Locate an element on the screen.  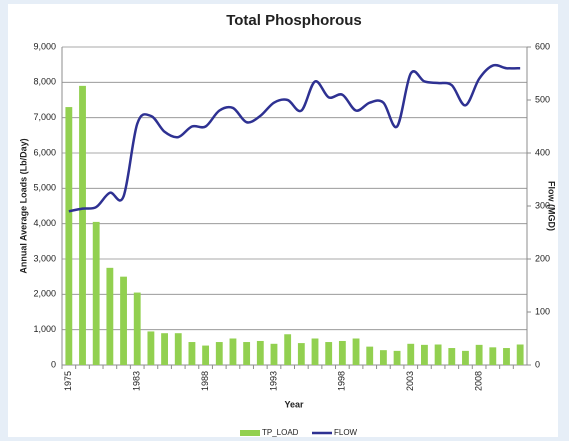
legend-swatch is located at coordinates (250, 433).